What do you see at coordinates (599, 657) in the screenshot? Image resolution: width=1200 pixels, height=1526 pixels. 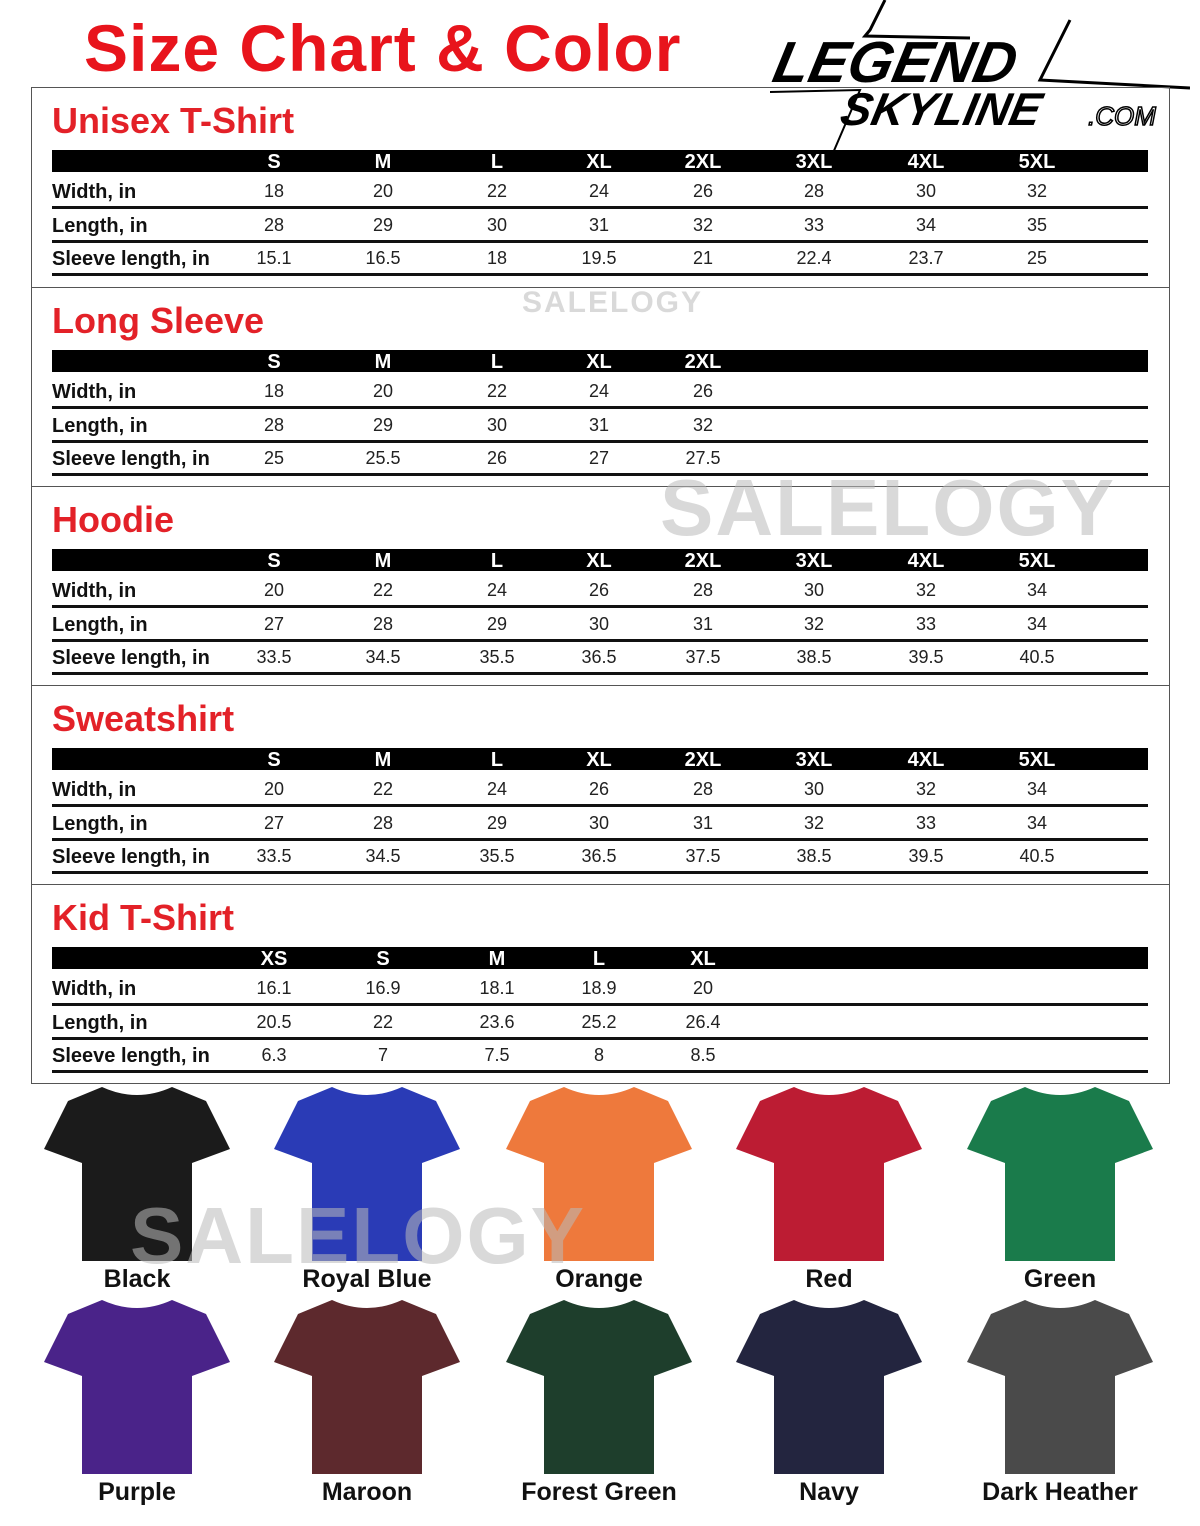 I see `table-cell: 36.5` at bounding box center [599, 657].